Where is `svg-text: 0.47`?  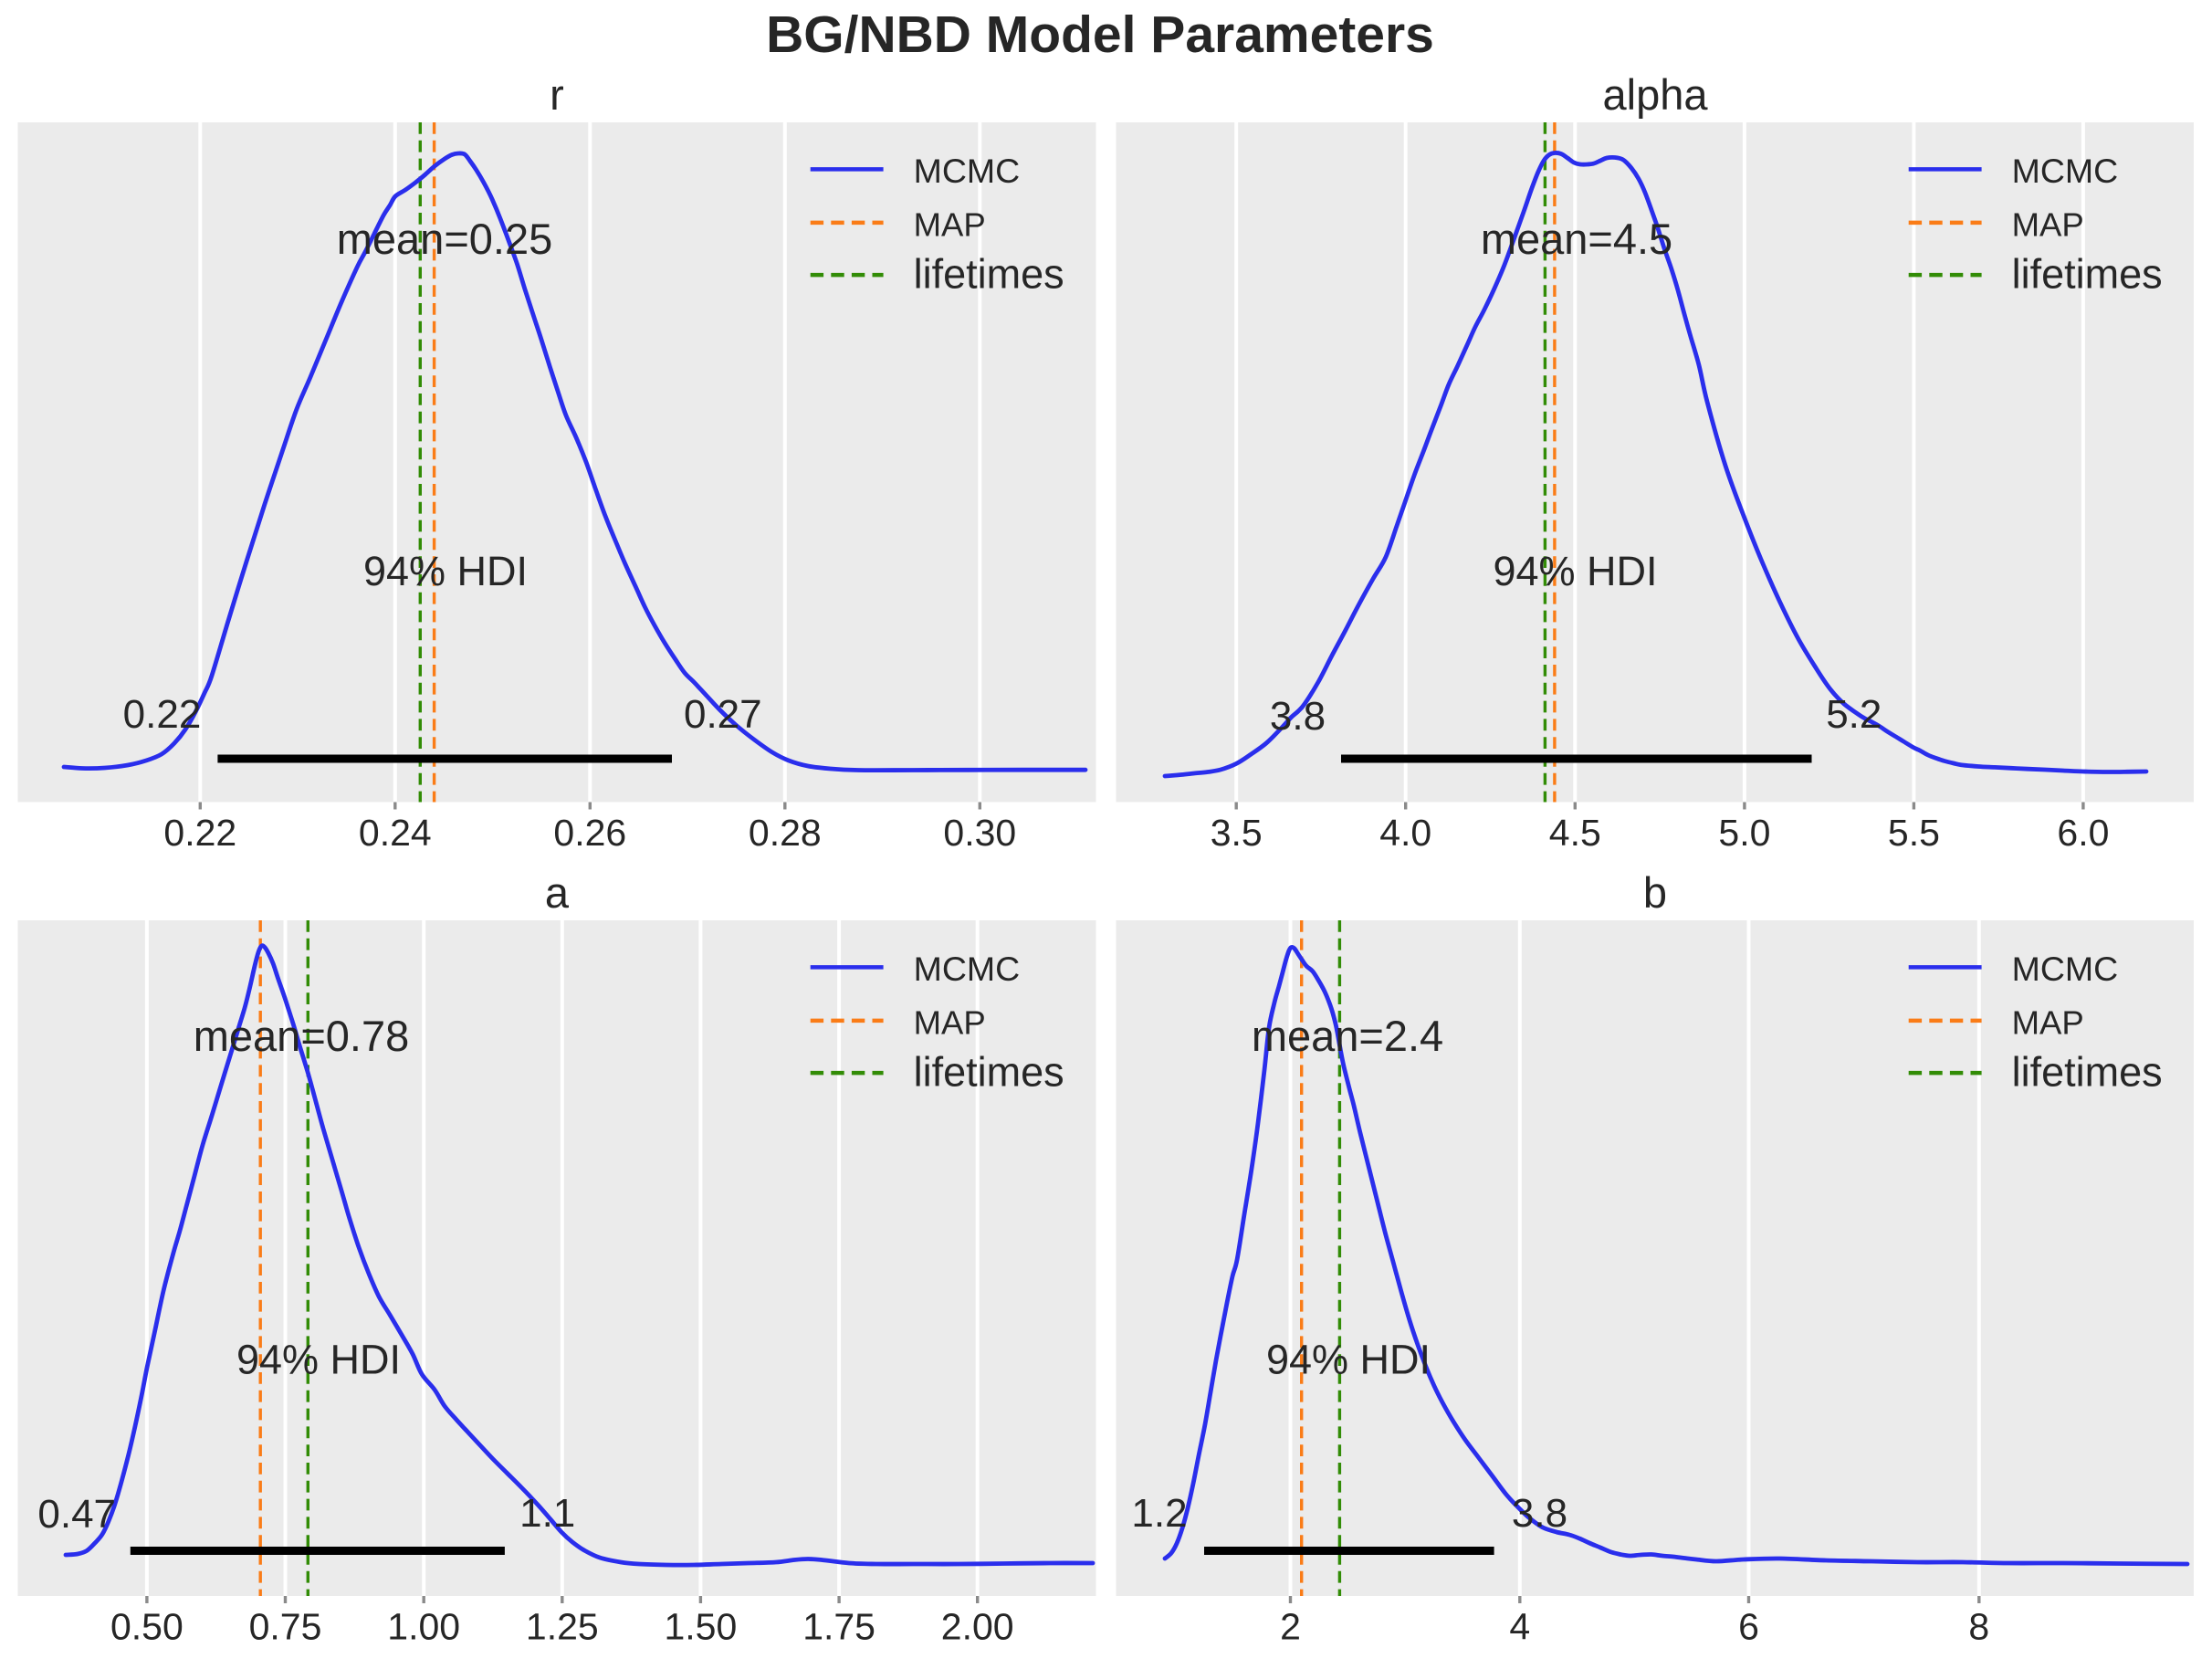
svg-text: 0.47 is located at coordinates (76, 1514).